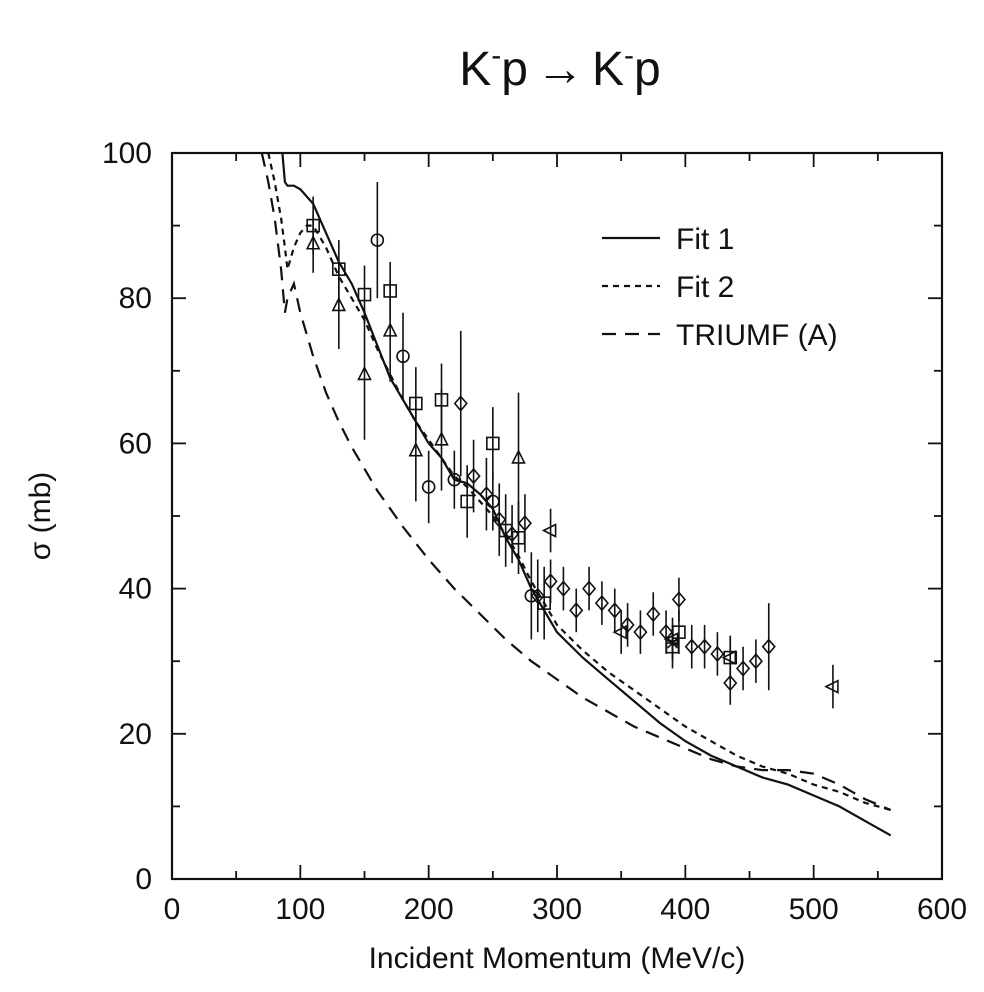 The width and height of the screenshot is (984, 992). Describe the element at coordinates (685, 909) in the screenshot. I see `x-tick-label: 400` at that location.